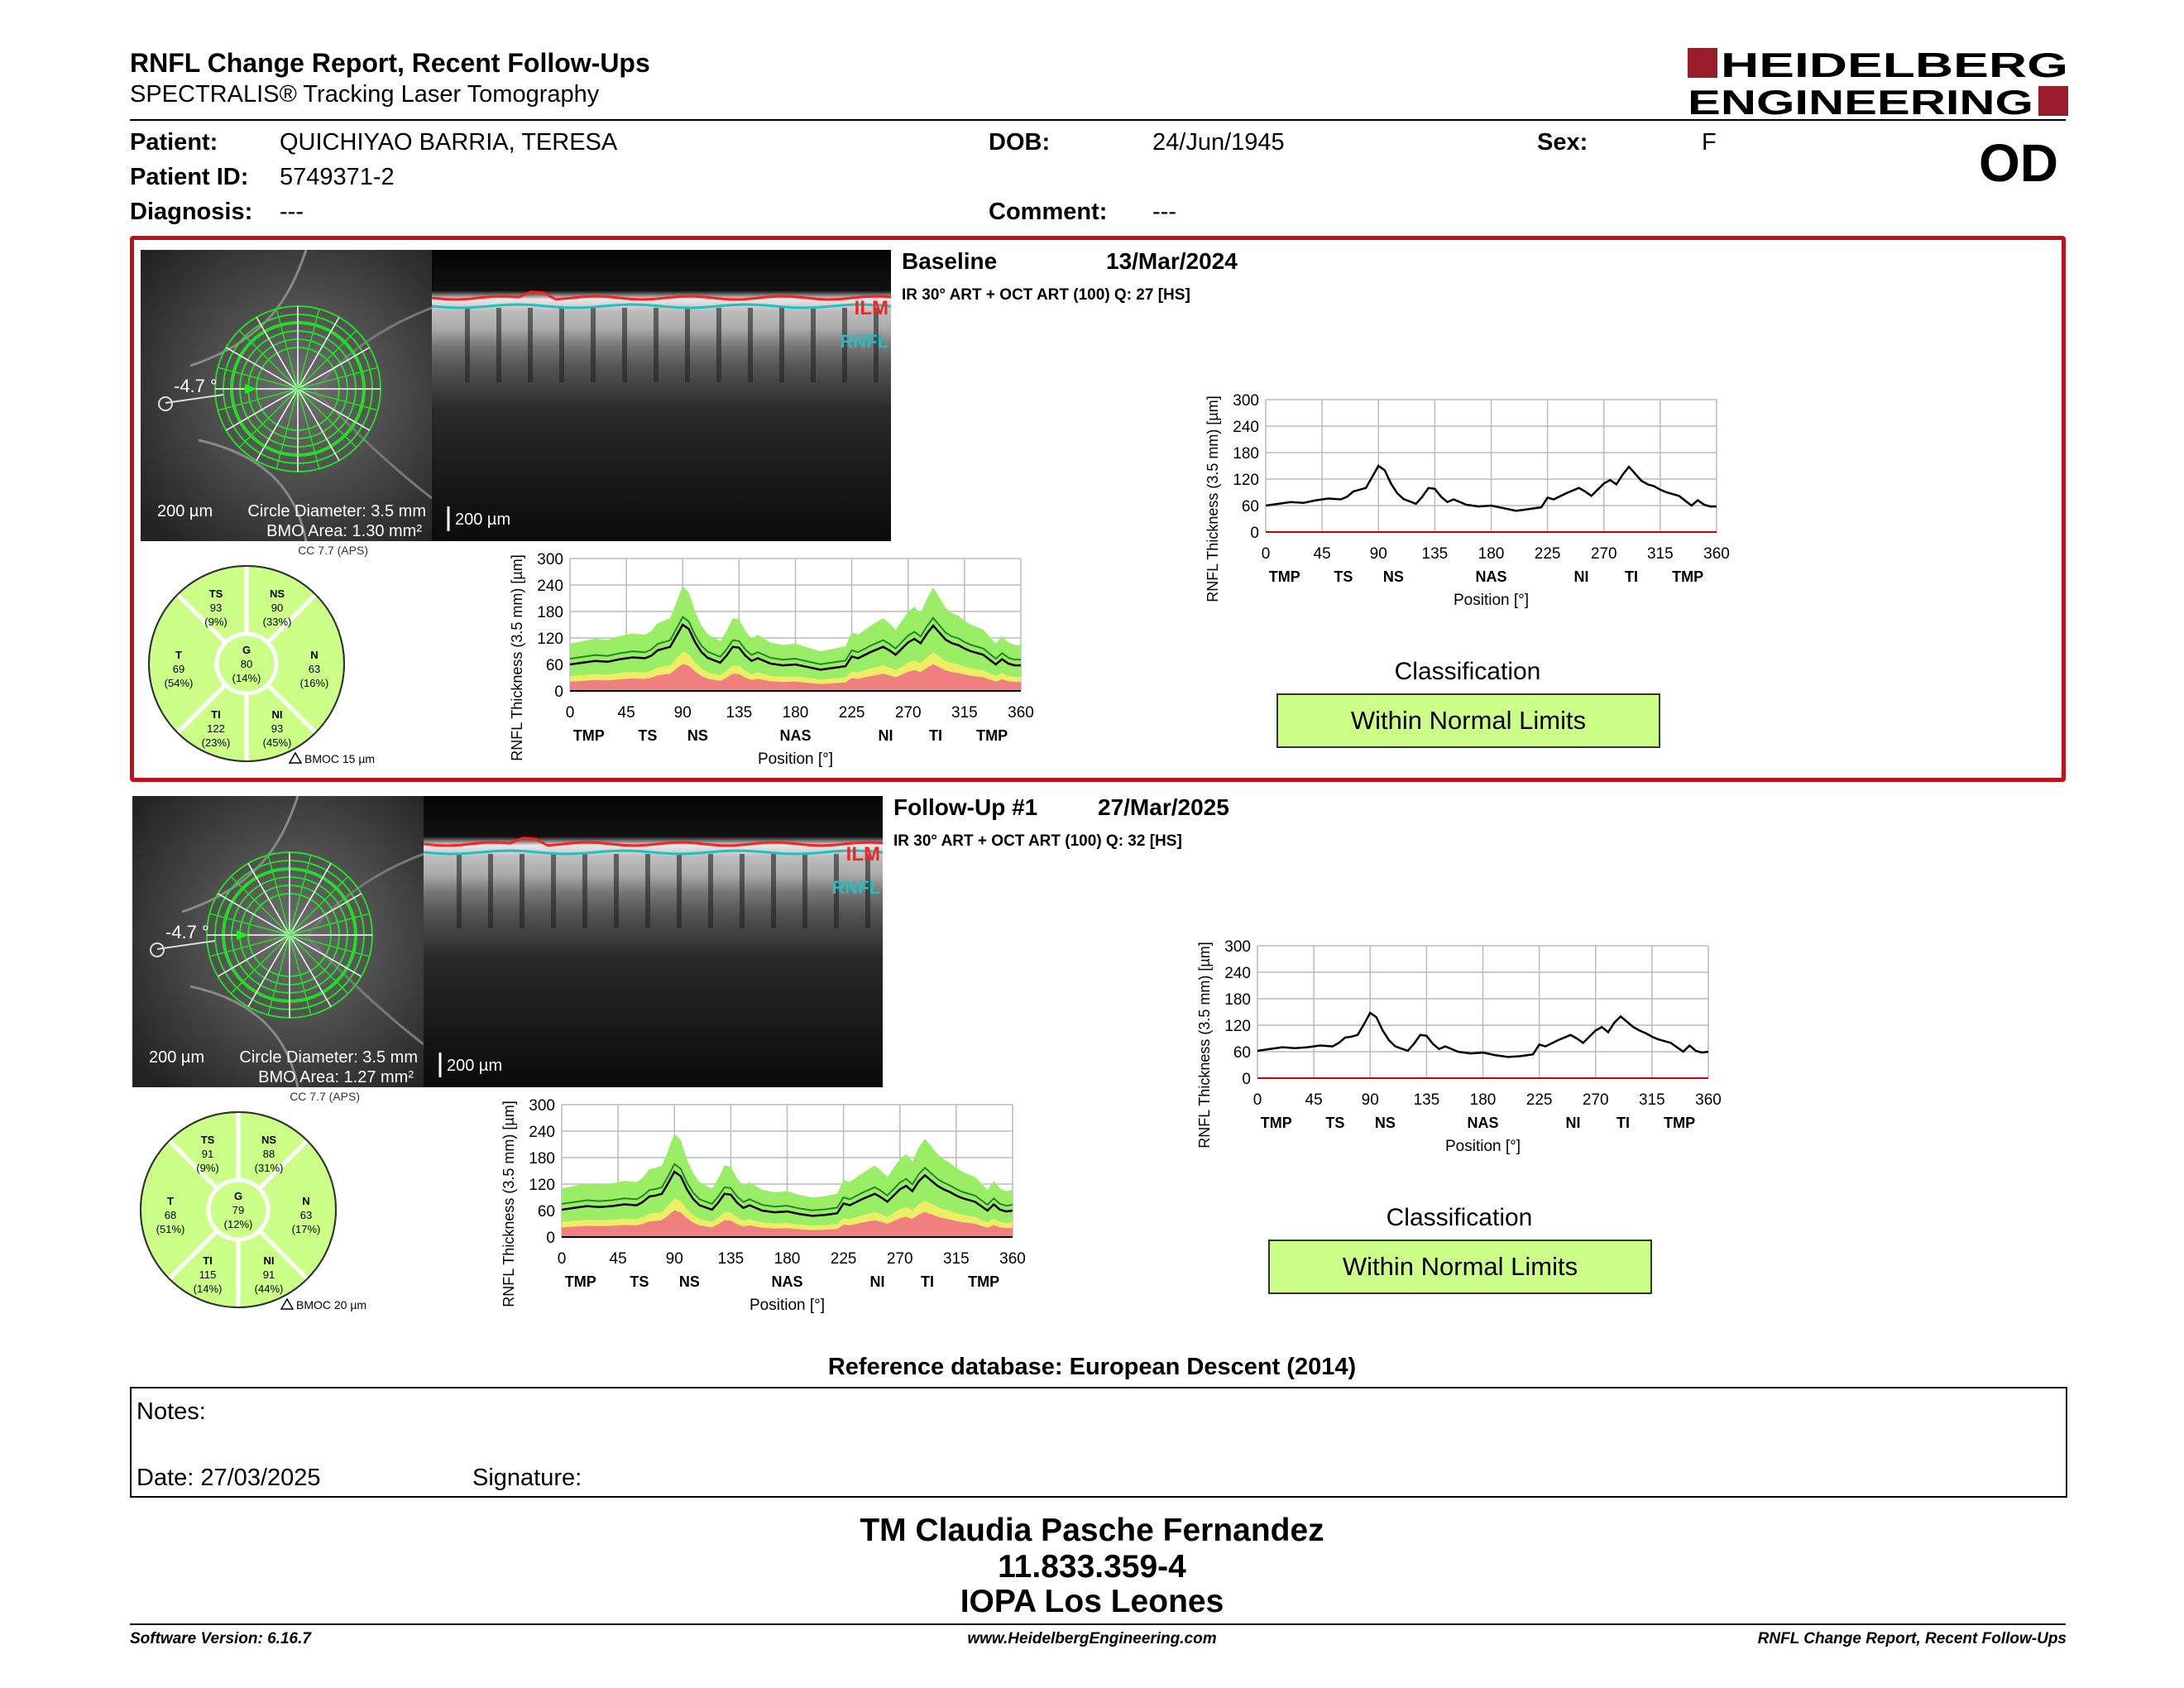 This screenshot has height=1688, width=2184. What do you see at coordinates (185, 511) in the screenshot?
I see `fundus-scale-label: 200 µm` at bounding box center [185, 511].